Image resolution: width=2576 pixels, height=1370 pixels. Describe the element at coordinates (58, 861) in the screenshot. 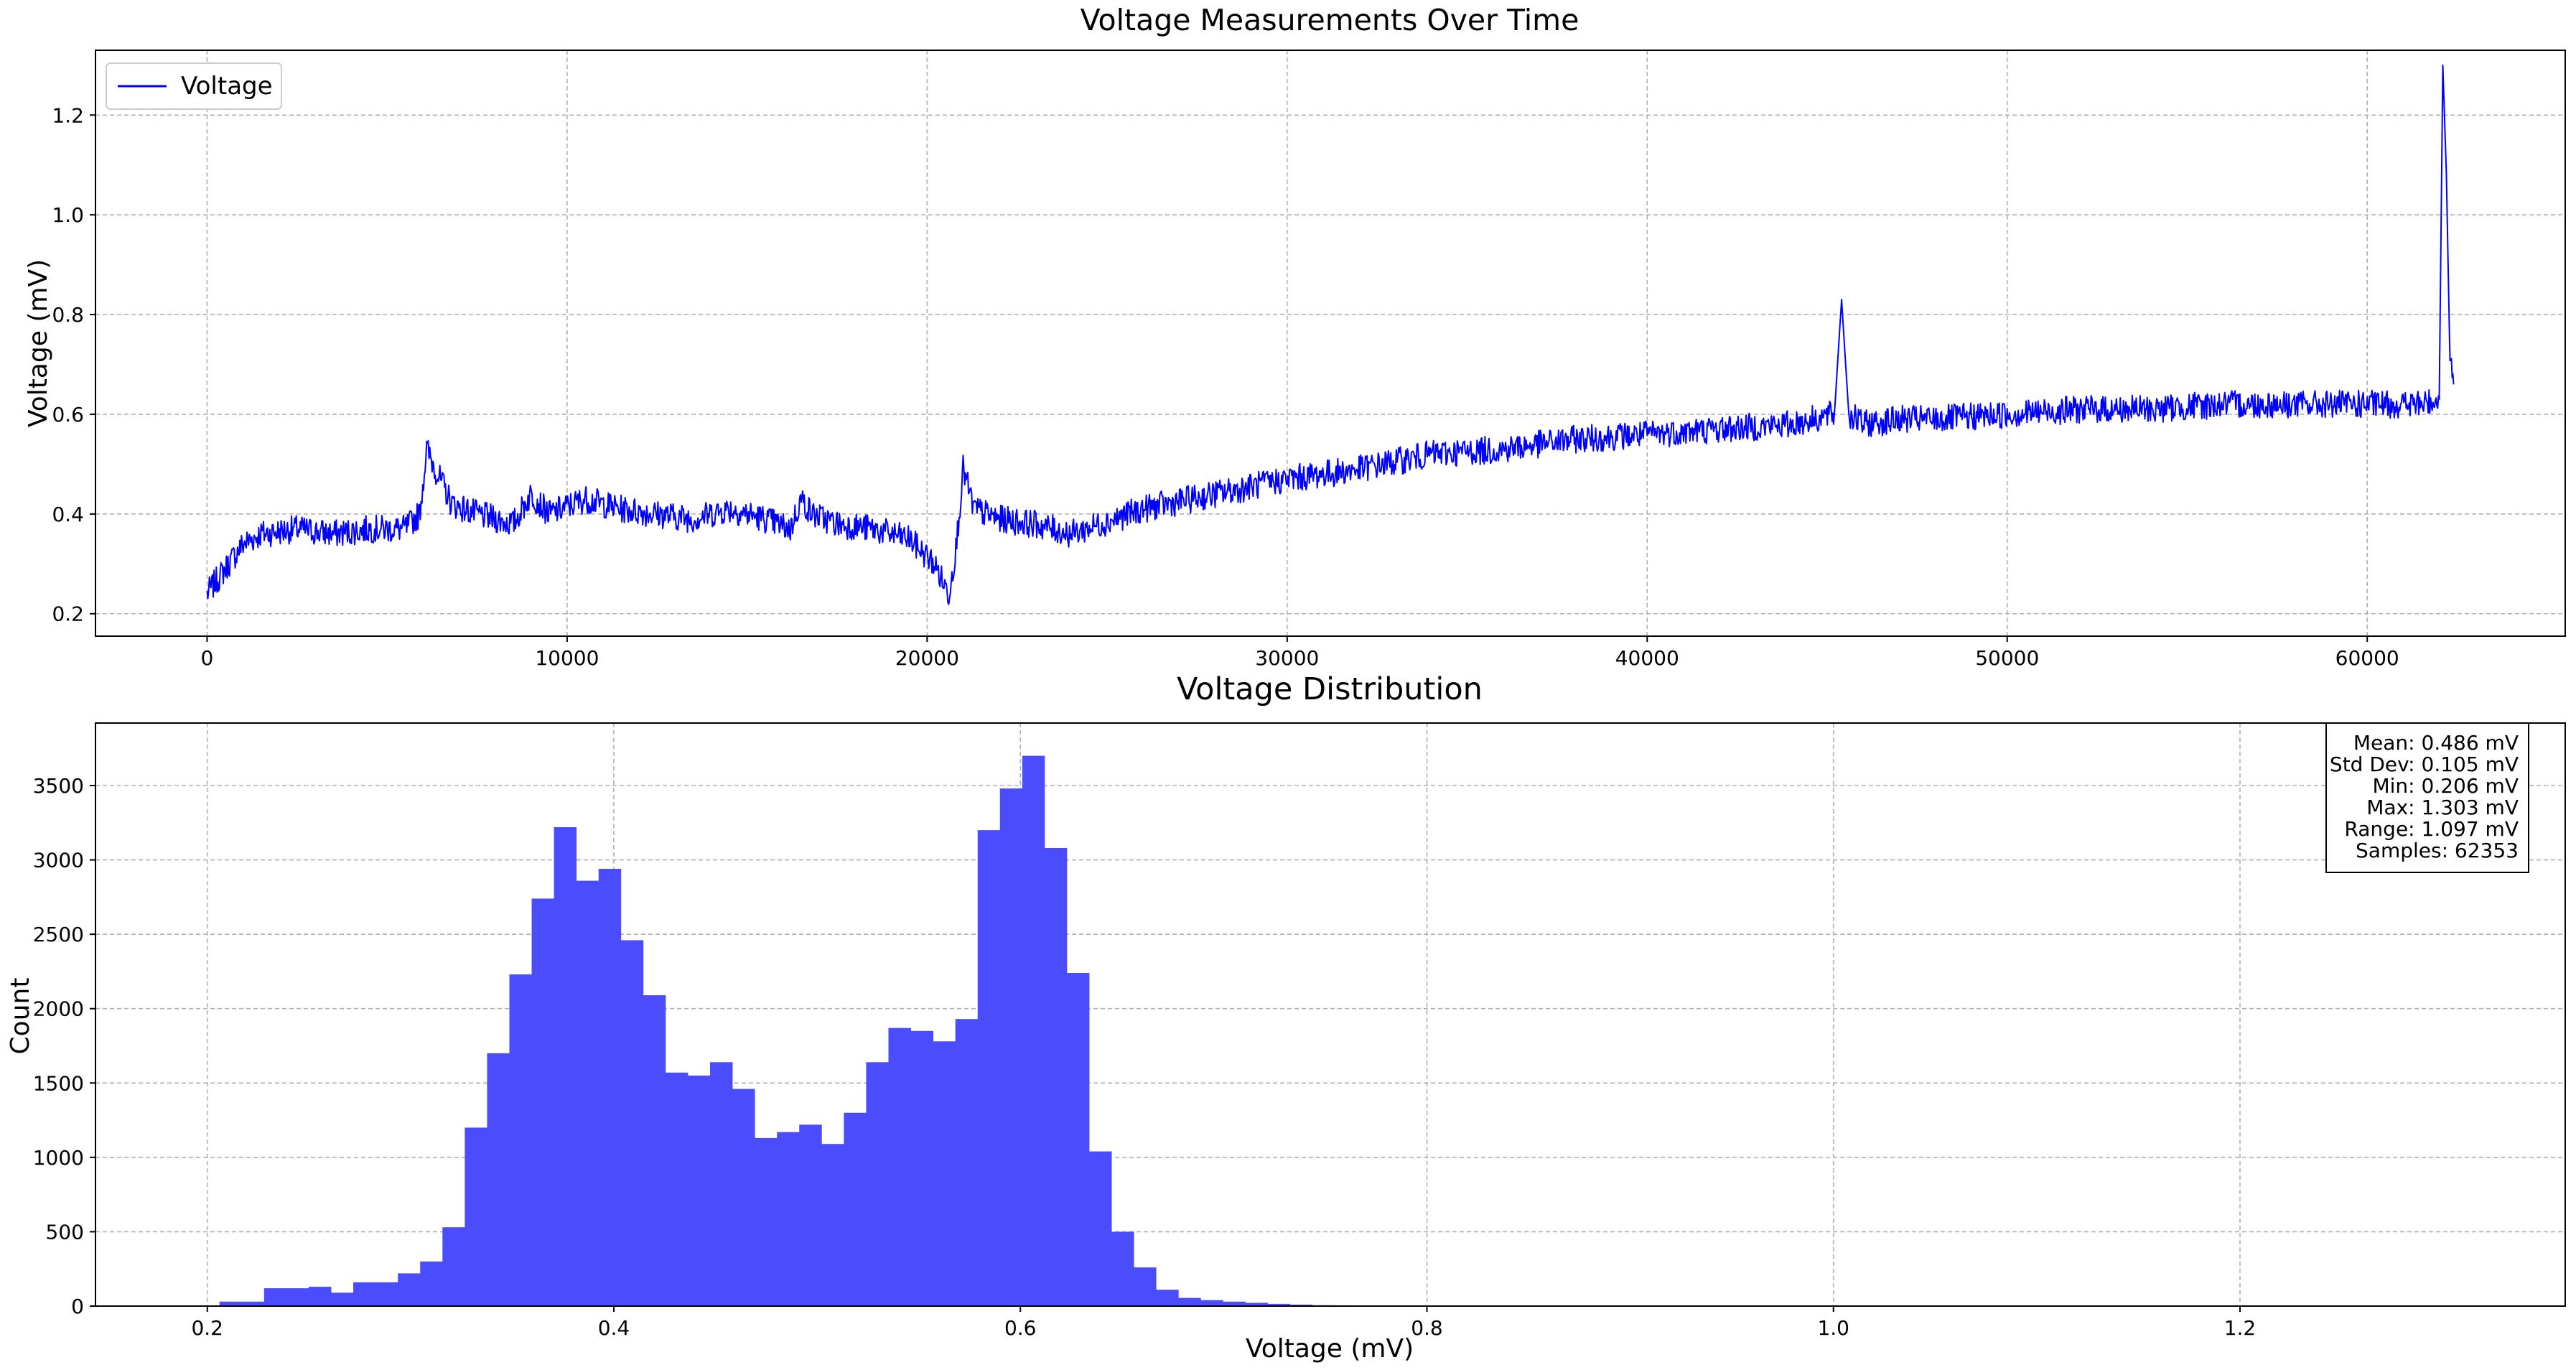

I see `y-tick-label: 3000` at that location.